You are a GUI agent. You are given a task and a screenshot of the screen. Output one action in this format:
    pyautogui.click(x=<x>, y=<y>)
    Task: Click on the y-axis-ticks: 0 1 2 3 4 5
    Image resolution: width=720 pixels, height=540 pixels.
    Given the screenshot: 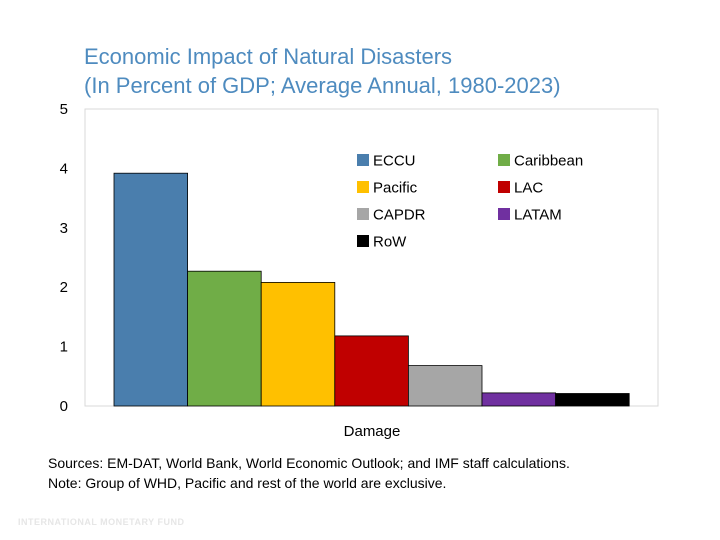 What is the action you would take?
    pyautogui.click(x=64, y=258)
    